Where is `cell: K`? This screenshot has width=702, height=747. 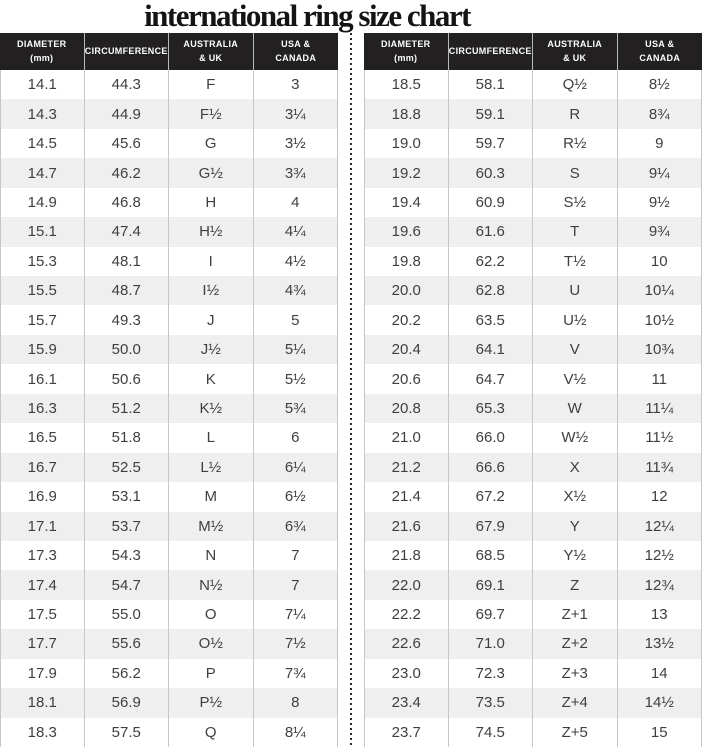
cell: K is located at coordinates (211, 379).